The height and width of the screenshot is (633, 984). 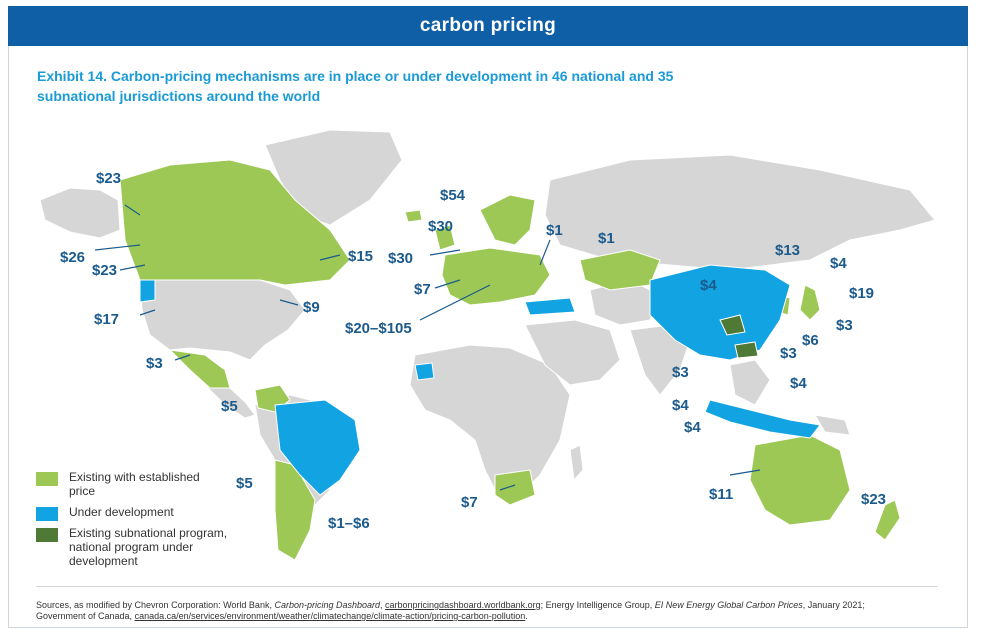 I want to click on price-label-quebec: $15, so click(x=360, y=256).